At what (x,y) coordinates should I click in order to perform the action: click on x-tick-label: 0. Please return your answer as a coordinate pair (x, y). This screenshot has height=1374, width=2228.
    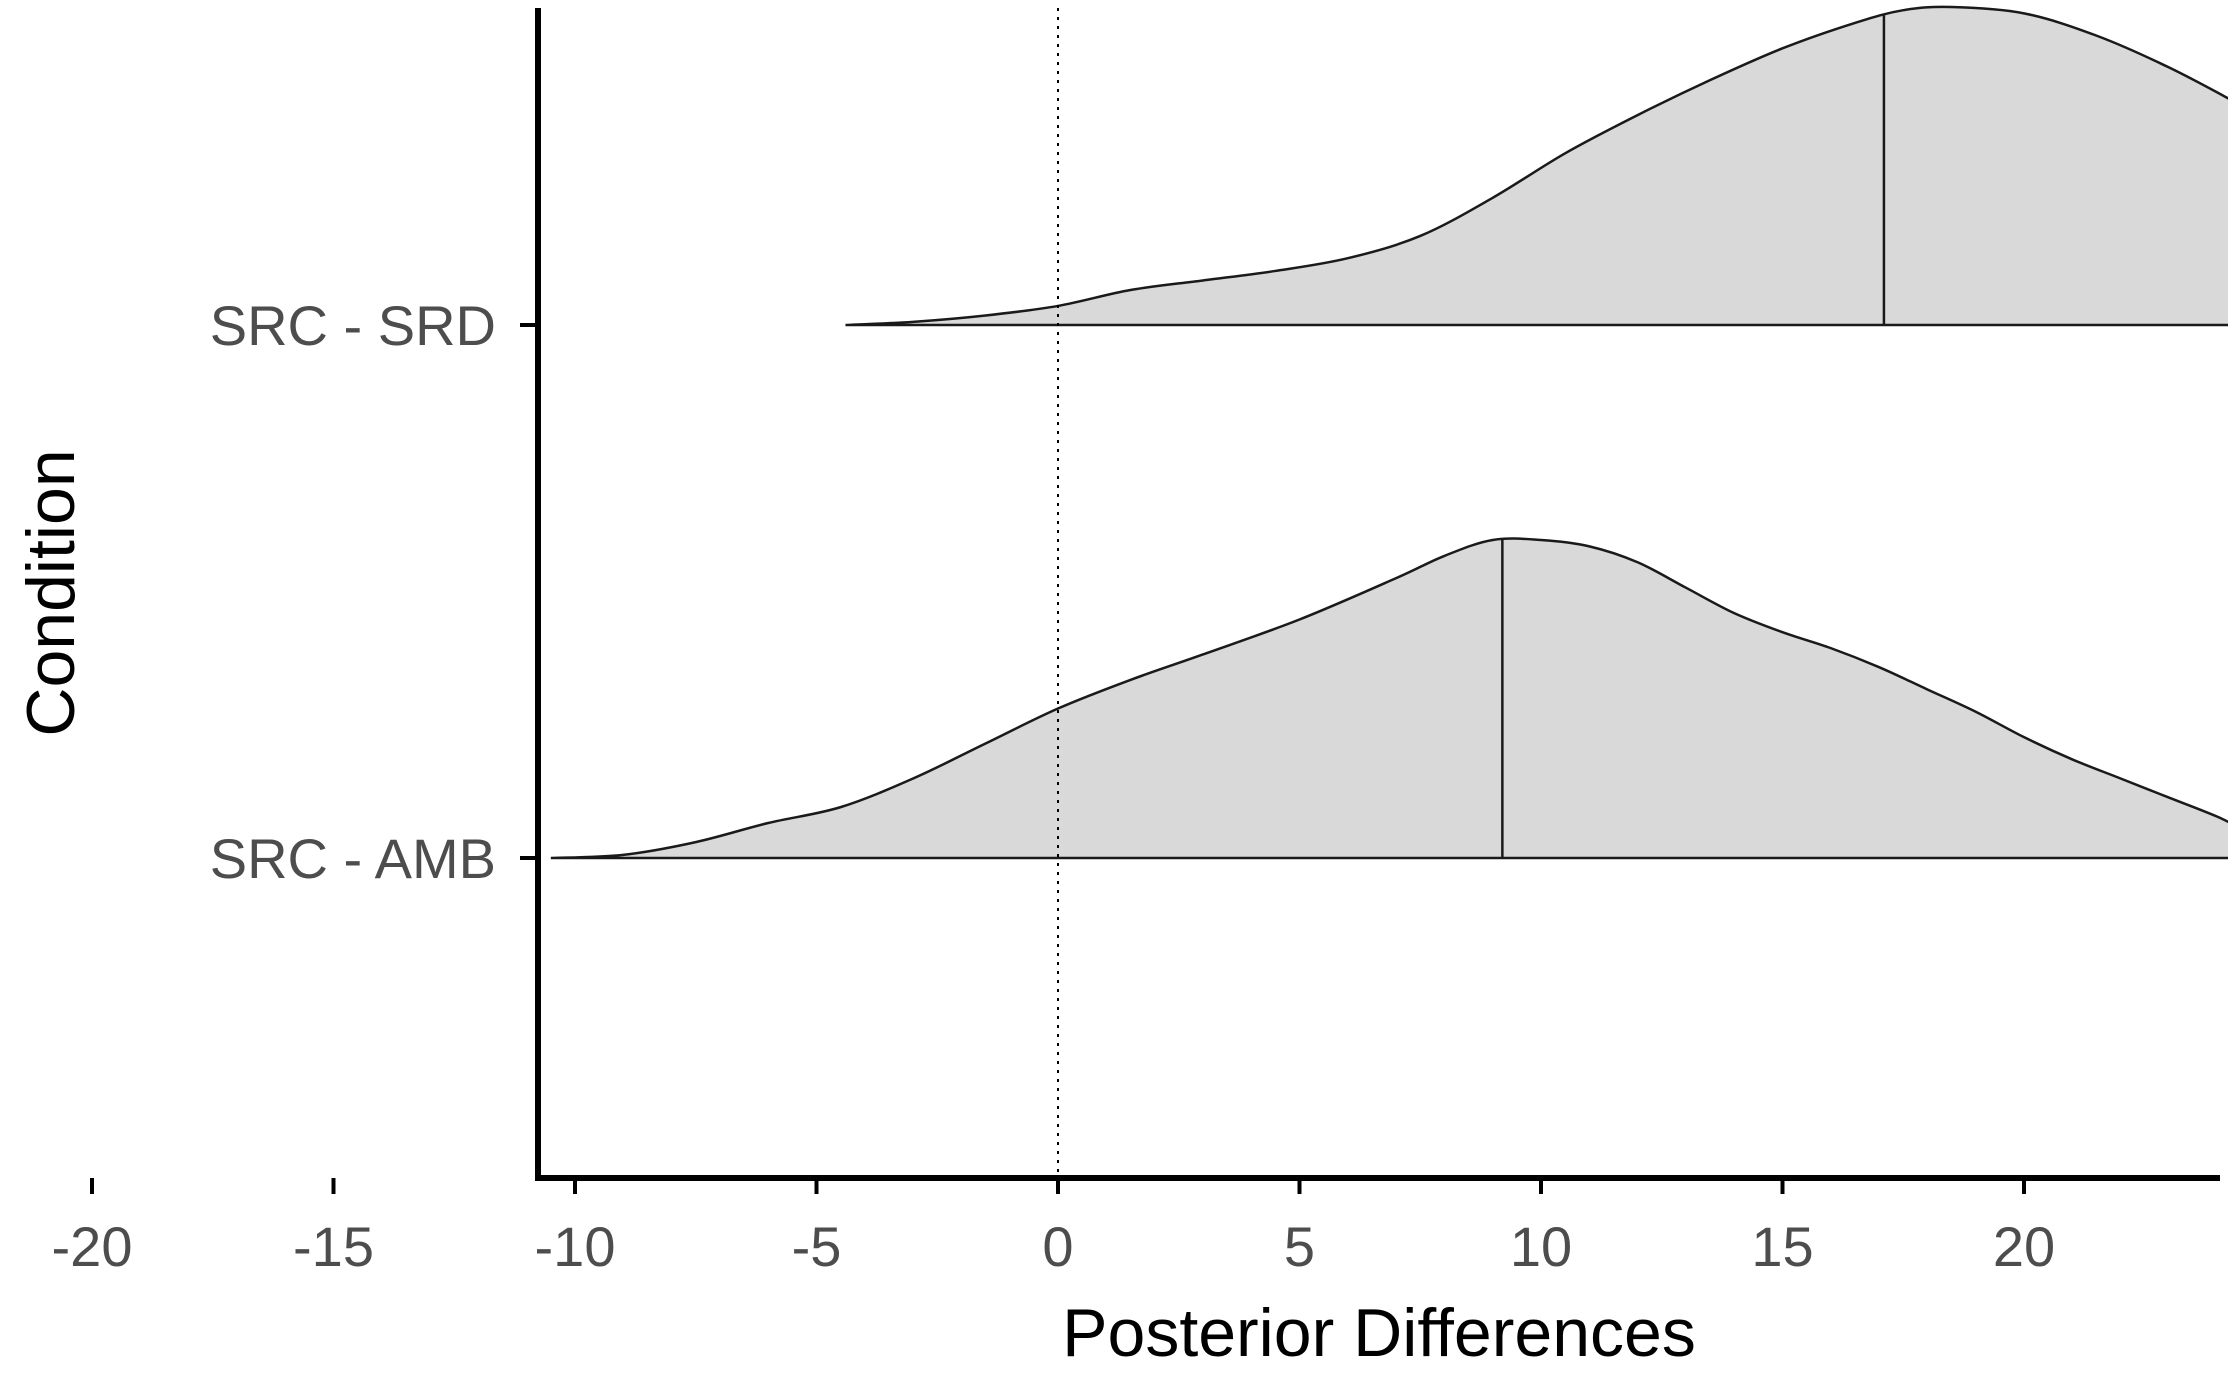
    Looking at the image, I should click on (1057, 1246).